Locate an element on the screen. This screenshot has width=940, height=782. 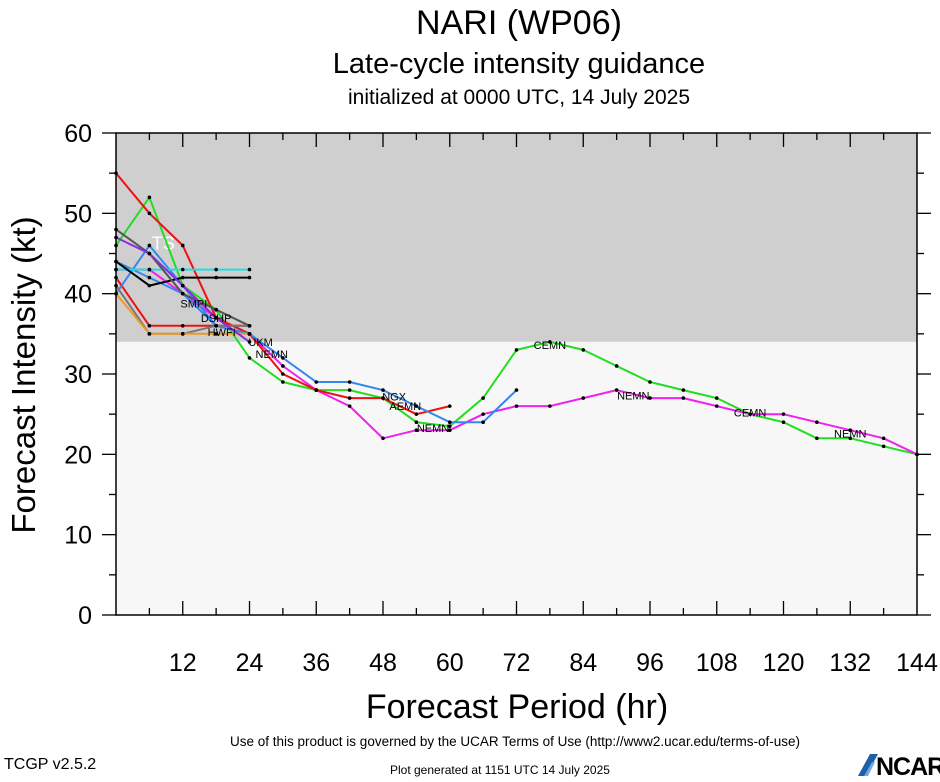
x-tick-label-144: 144 is located at coordinates (917, 663).